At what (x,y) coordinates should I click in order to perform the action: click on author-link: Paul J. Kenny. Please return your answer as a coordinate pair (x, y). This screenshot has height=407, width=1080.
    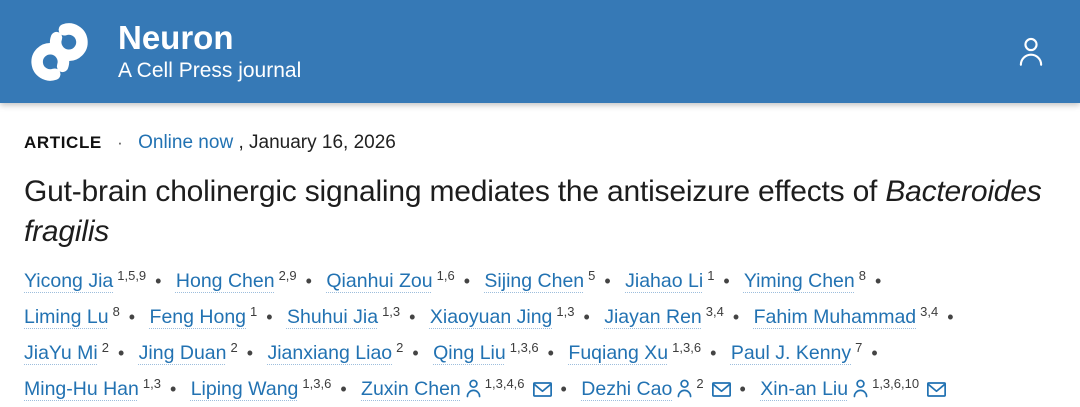
    Looking at the image, I should click on (791, 353).